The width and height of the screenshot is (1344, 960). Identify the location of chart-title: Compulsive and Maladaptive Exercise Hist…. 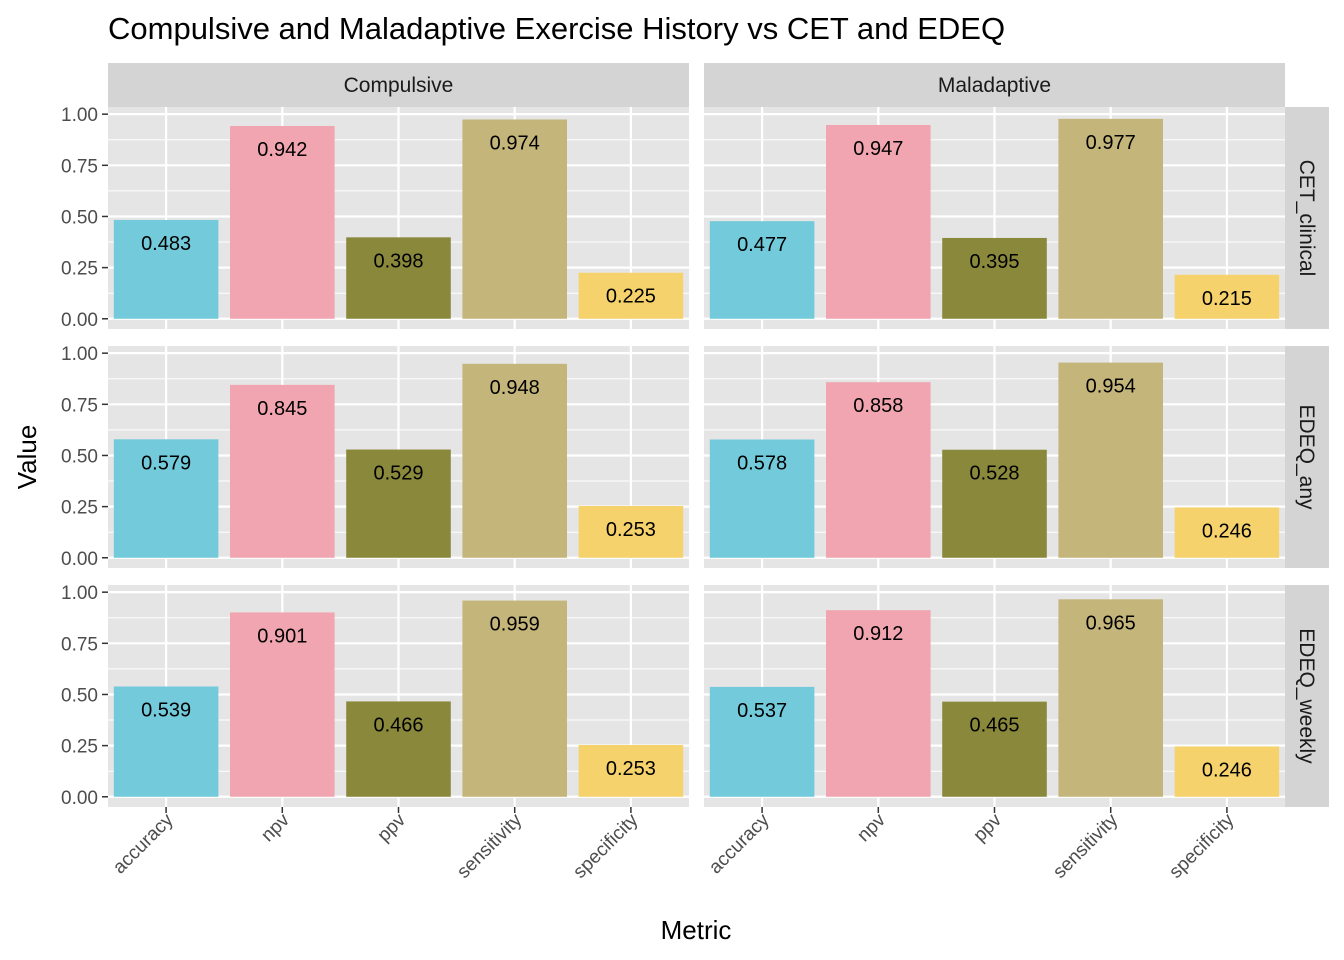
(556, 28).